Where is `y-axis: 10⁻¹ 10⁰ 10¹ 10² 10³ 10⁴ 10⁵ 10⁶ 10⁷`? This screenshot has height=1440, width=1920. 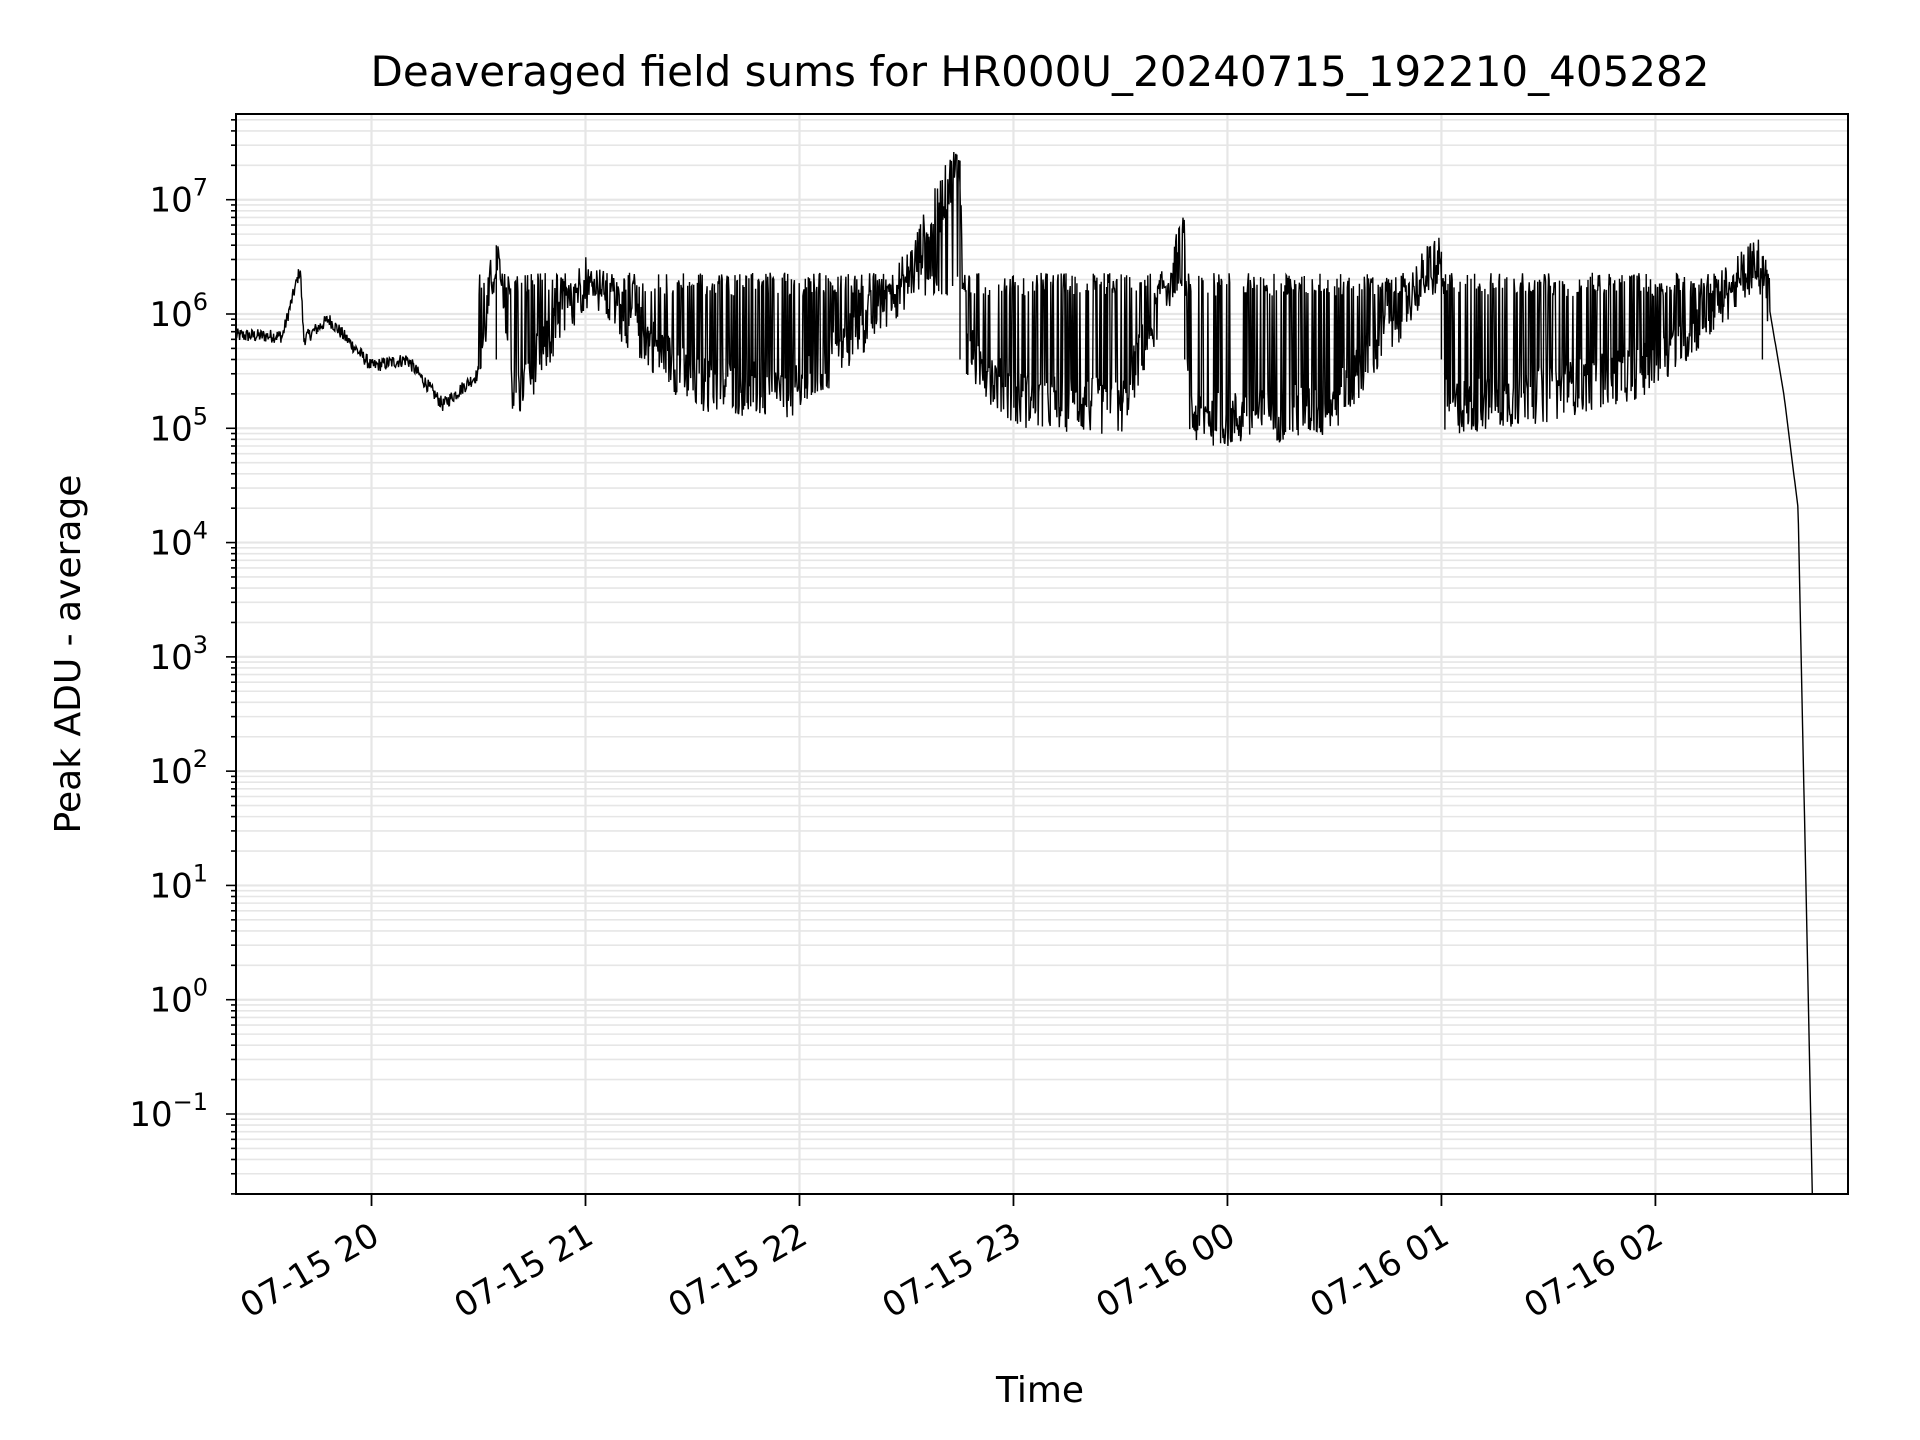
y-axis: 10⁻¹ 10⁰ 10¹ 10² 10³ 10⁴ 10⁵ 10⁶ 10⁷ is located at coordinates (182, 657).